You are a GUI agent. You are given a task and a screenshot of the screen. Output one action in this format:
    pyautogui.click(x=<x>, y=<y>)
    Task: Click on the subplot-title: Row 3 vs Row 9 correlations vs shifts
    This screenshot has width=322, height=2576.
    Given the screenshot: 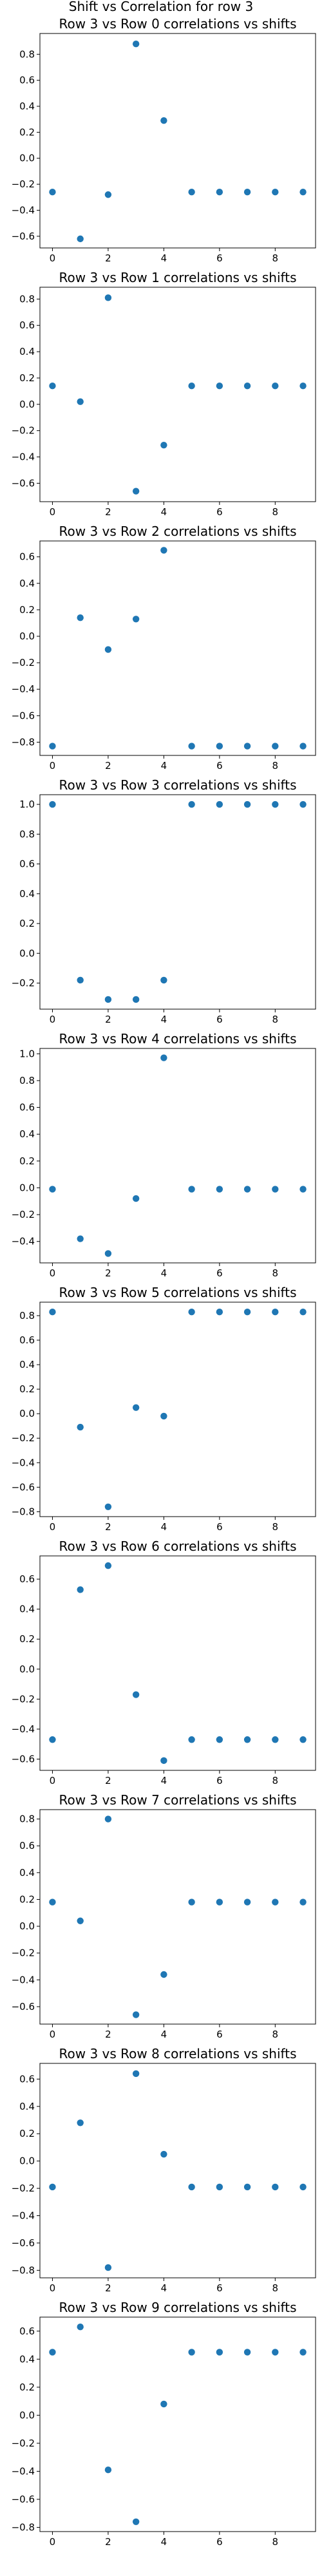 What is the action you would take?
    pyautogui.click(x=178, y=2307)
    